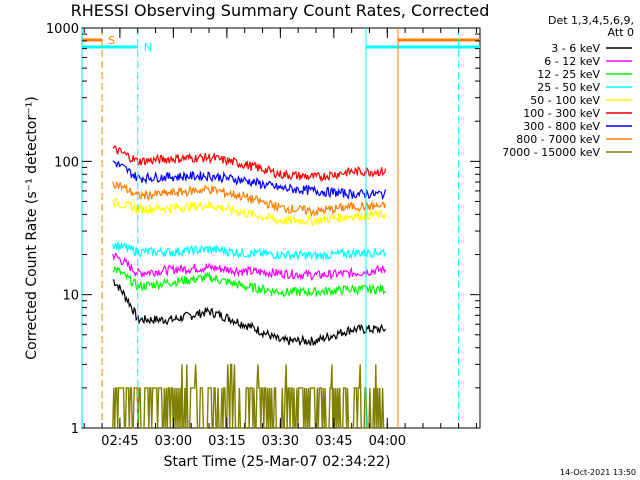 This screenshot has width=640, height=480. I want to click on x-tick-label: 03:15, so click(226, 441).